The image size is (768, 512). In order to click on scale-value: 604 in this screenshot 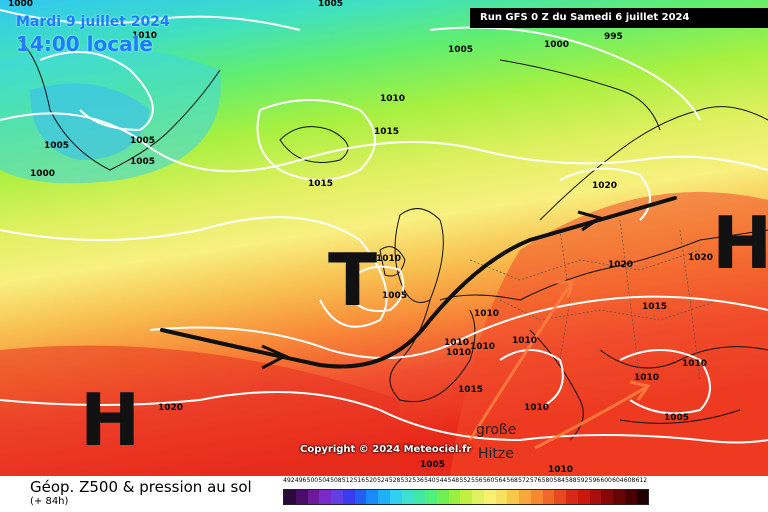, I will do `click(618, 480)`.